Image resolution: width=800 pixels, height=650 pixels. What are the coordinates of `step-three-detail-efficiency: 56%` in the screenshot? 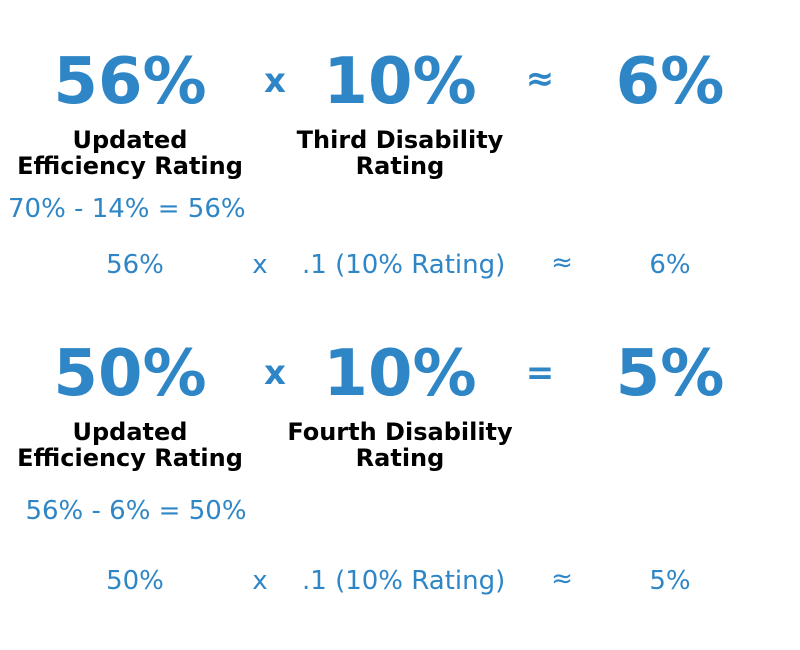 It's located at (135, 265).